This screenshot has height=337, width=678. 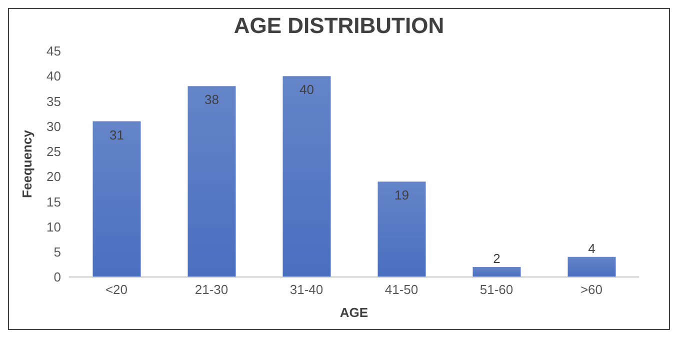 I want to click on y-tick-label: 0, so click(x=57, y=277).